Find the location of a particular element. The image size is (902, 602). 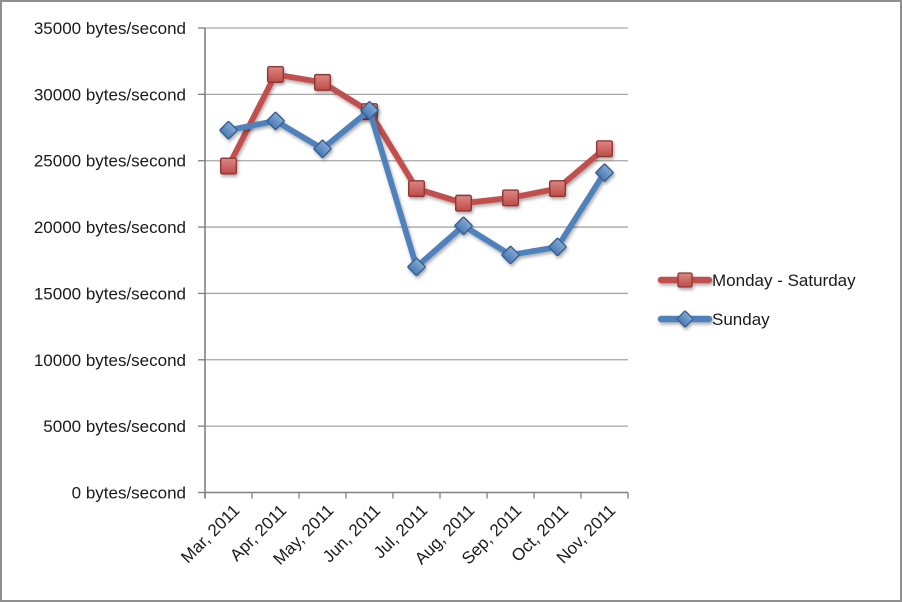

legend-marker-square-icon is located at coordinates (685, 280).